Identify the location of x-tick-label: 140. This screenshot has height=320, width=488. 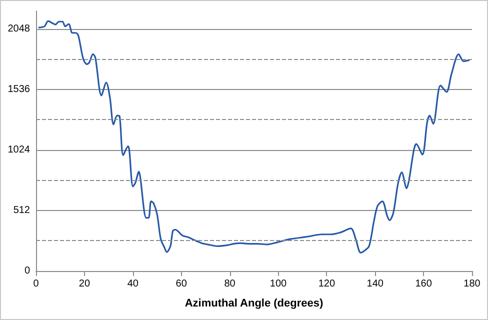
(375, 284).